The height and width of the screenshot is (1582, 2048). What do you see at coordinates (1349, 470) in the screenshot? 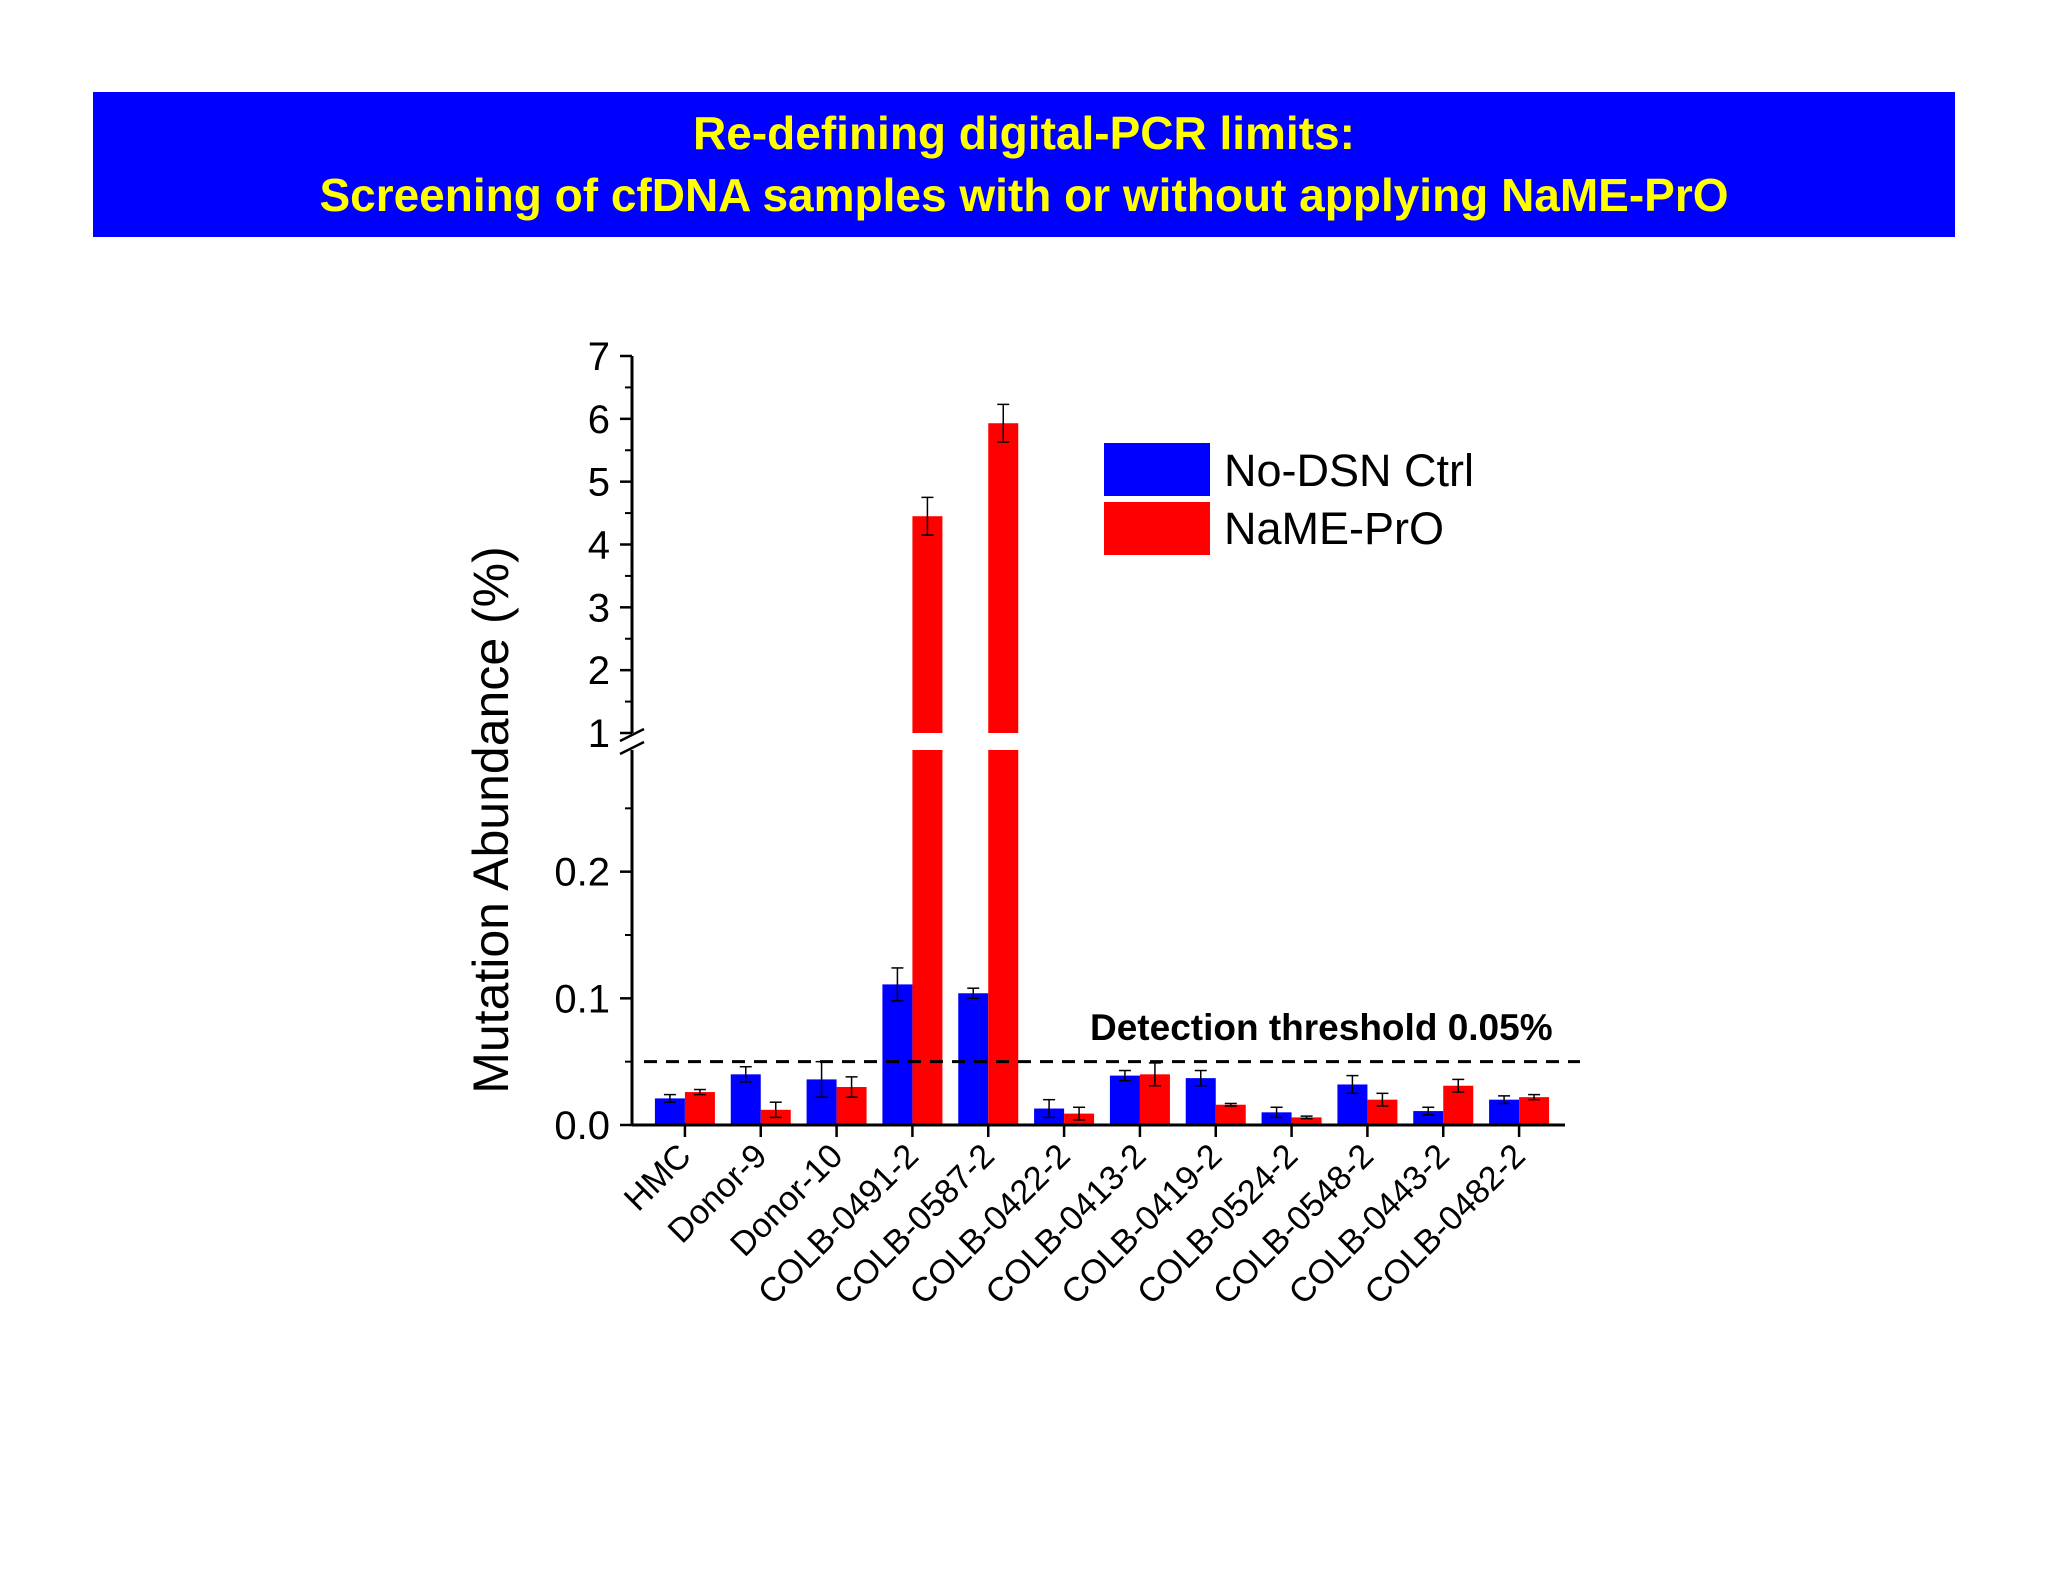
I see `legend-label-no-dsn: No-DSN Ctrl` at bounding box center [1349, 470].